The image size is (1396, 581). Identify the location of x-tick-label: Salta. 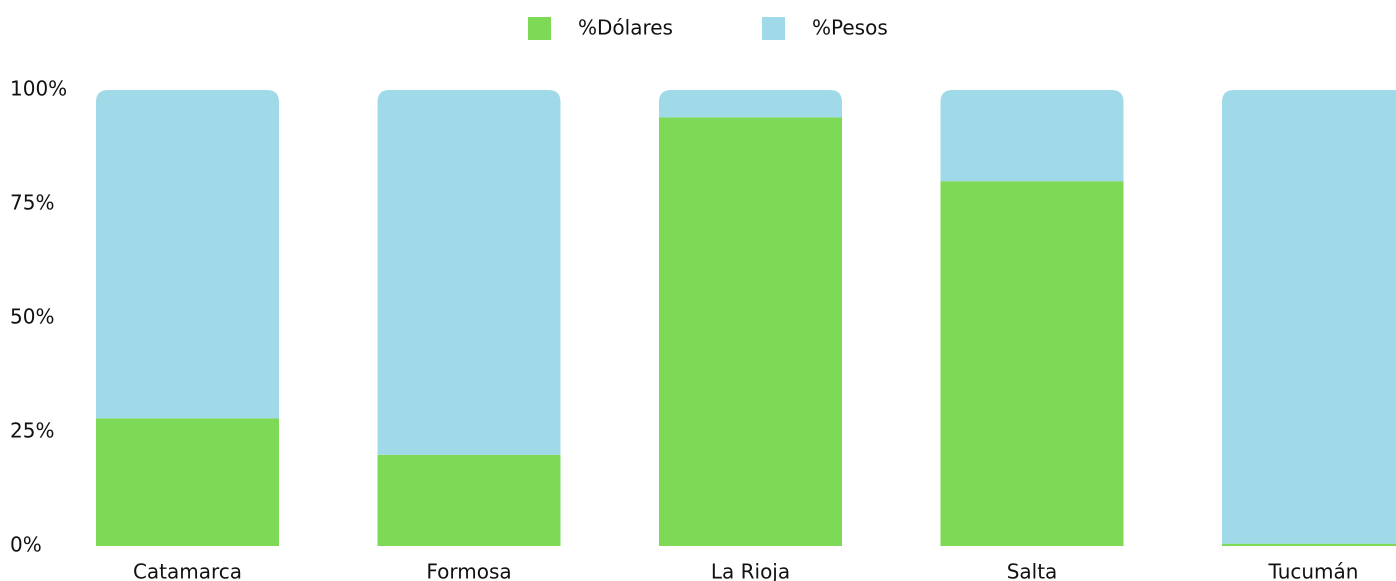
(1032, 570).